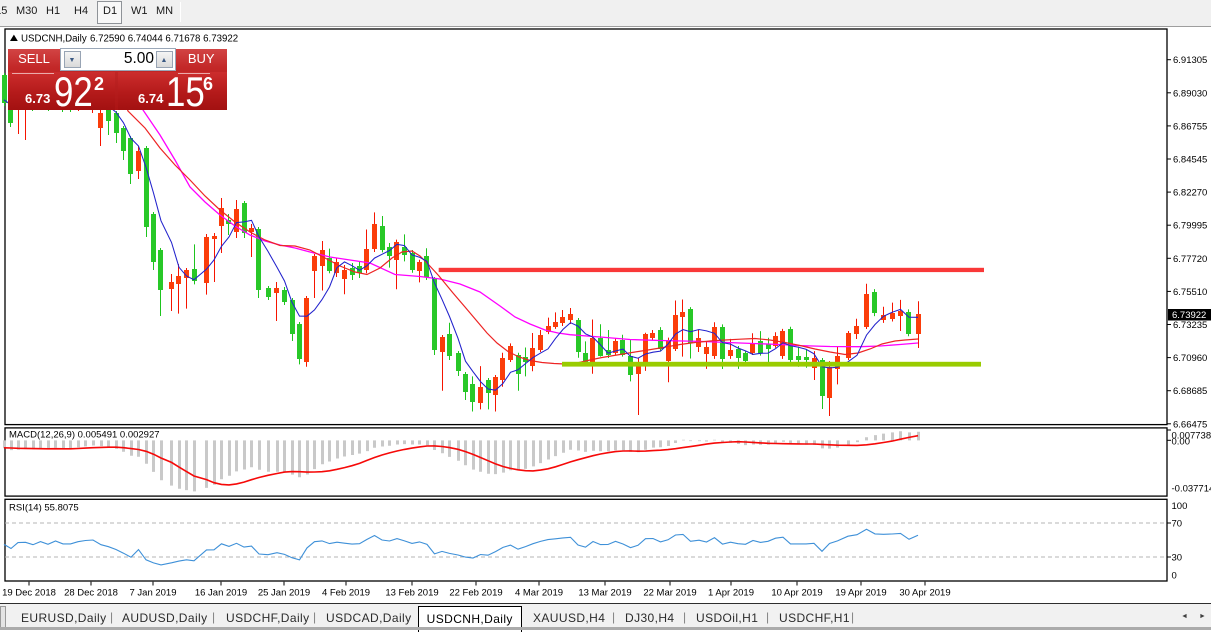  I want to click on svg-text: 4 Feb 2019, so click(346, 593).